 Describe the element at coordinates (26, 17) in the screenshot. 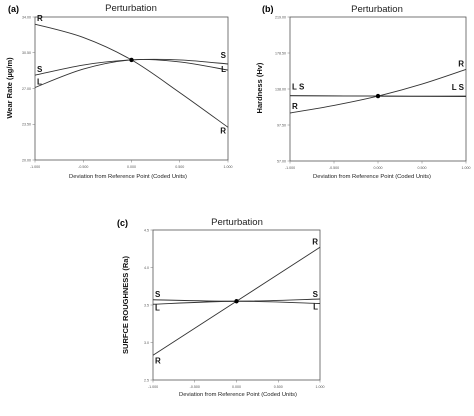

I see `y-tick-label: 34.00` at that location.